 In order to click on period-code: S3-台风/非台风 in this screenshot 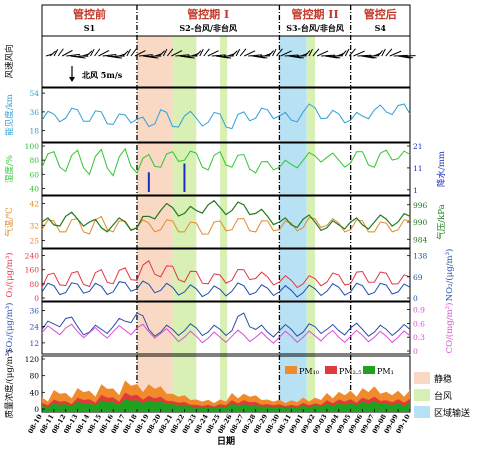, I will do `click(315, 28)`.